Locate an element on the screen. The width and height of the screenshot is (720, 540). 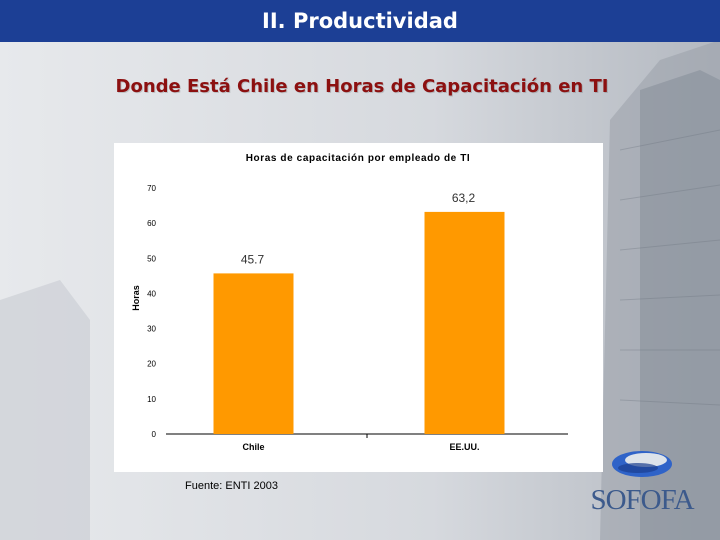
header-title: II. Productividad is located at coordinates (360, 21).